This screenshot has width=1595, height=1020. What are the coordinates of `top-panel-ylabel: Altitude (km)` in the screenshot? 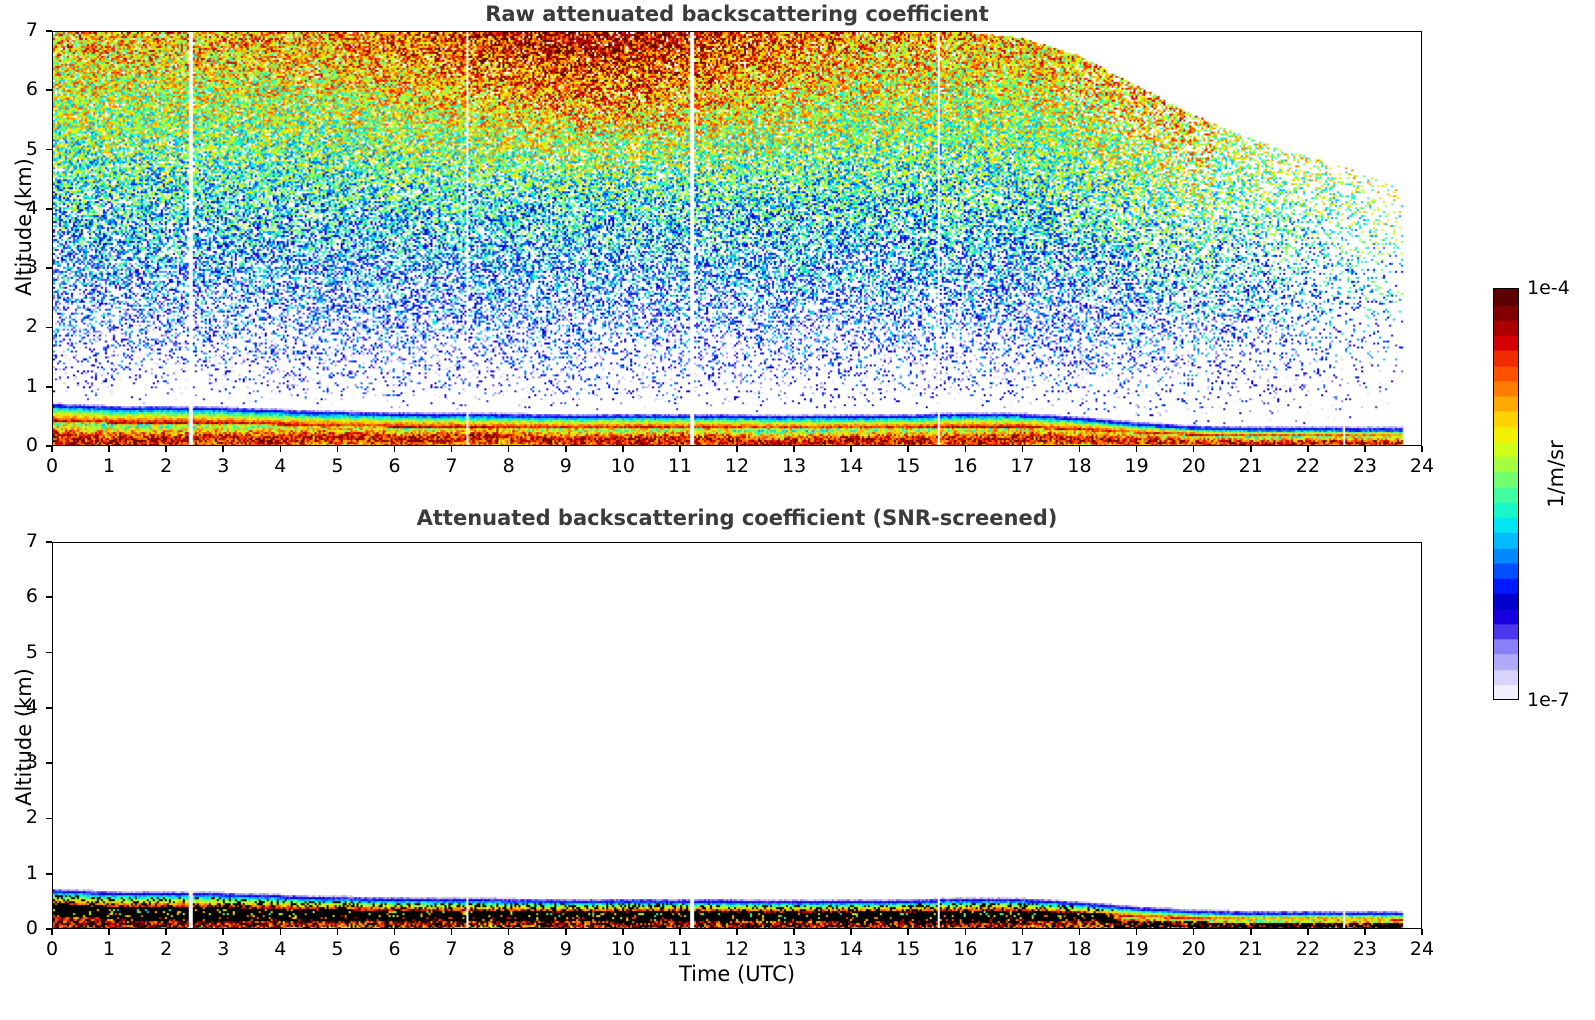 It's located at (24, 227).